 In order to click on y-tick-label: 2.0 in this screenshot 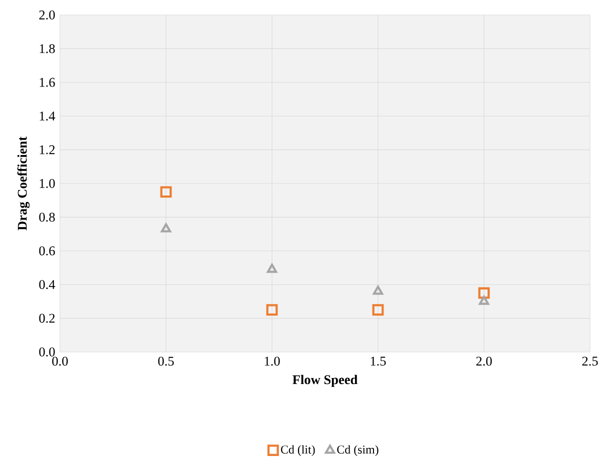, I will do `click(47, 15)`.